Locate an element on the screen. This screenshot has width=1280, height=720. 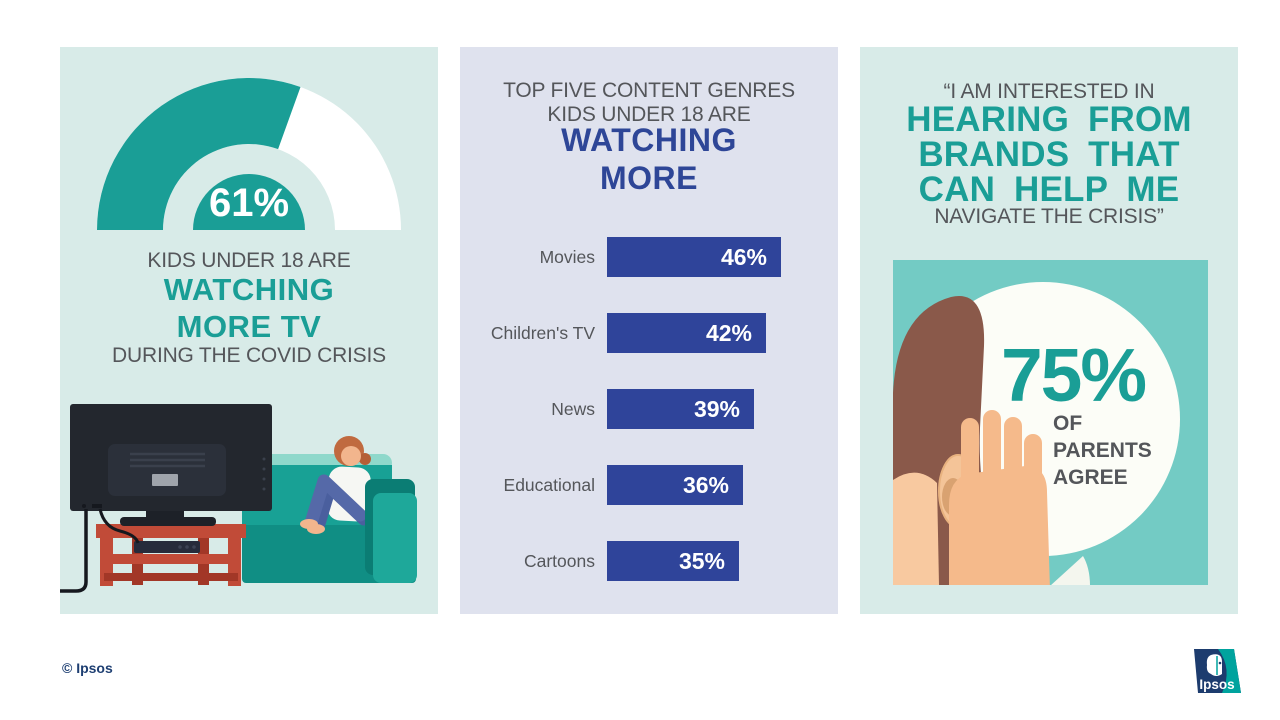
stat-caption-line1: OF is located at coordinates (1067, 423).